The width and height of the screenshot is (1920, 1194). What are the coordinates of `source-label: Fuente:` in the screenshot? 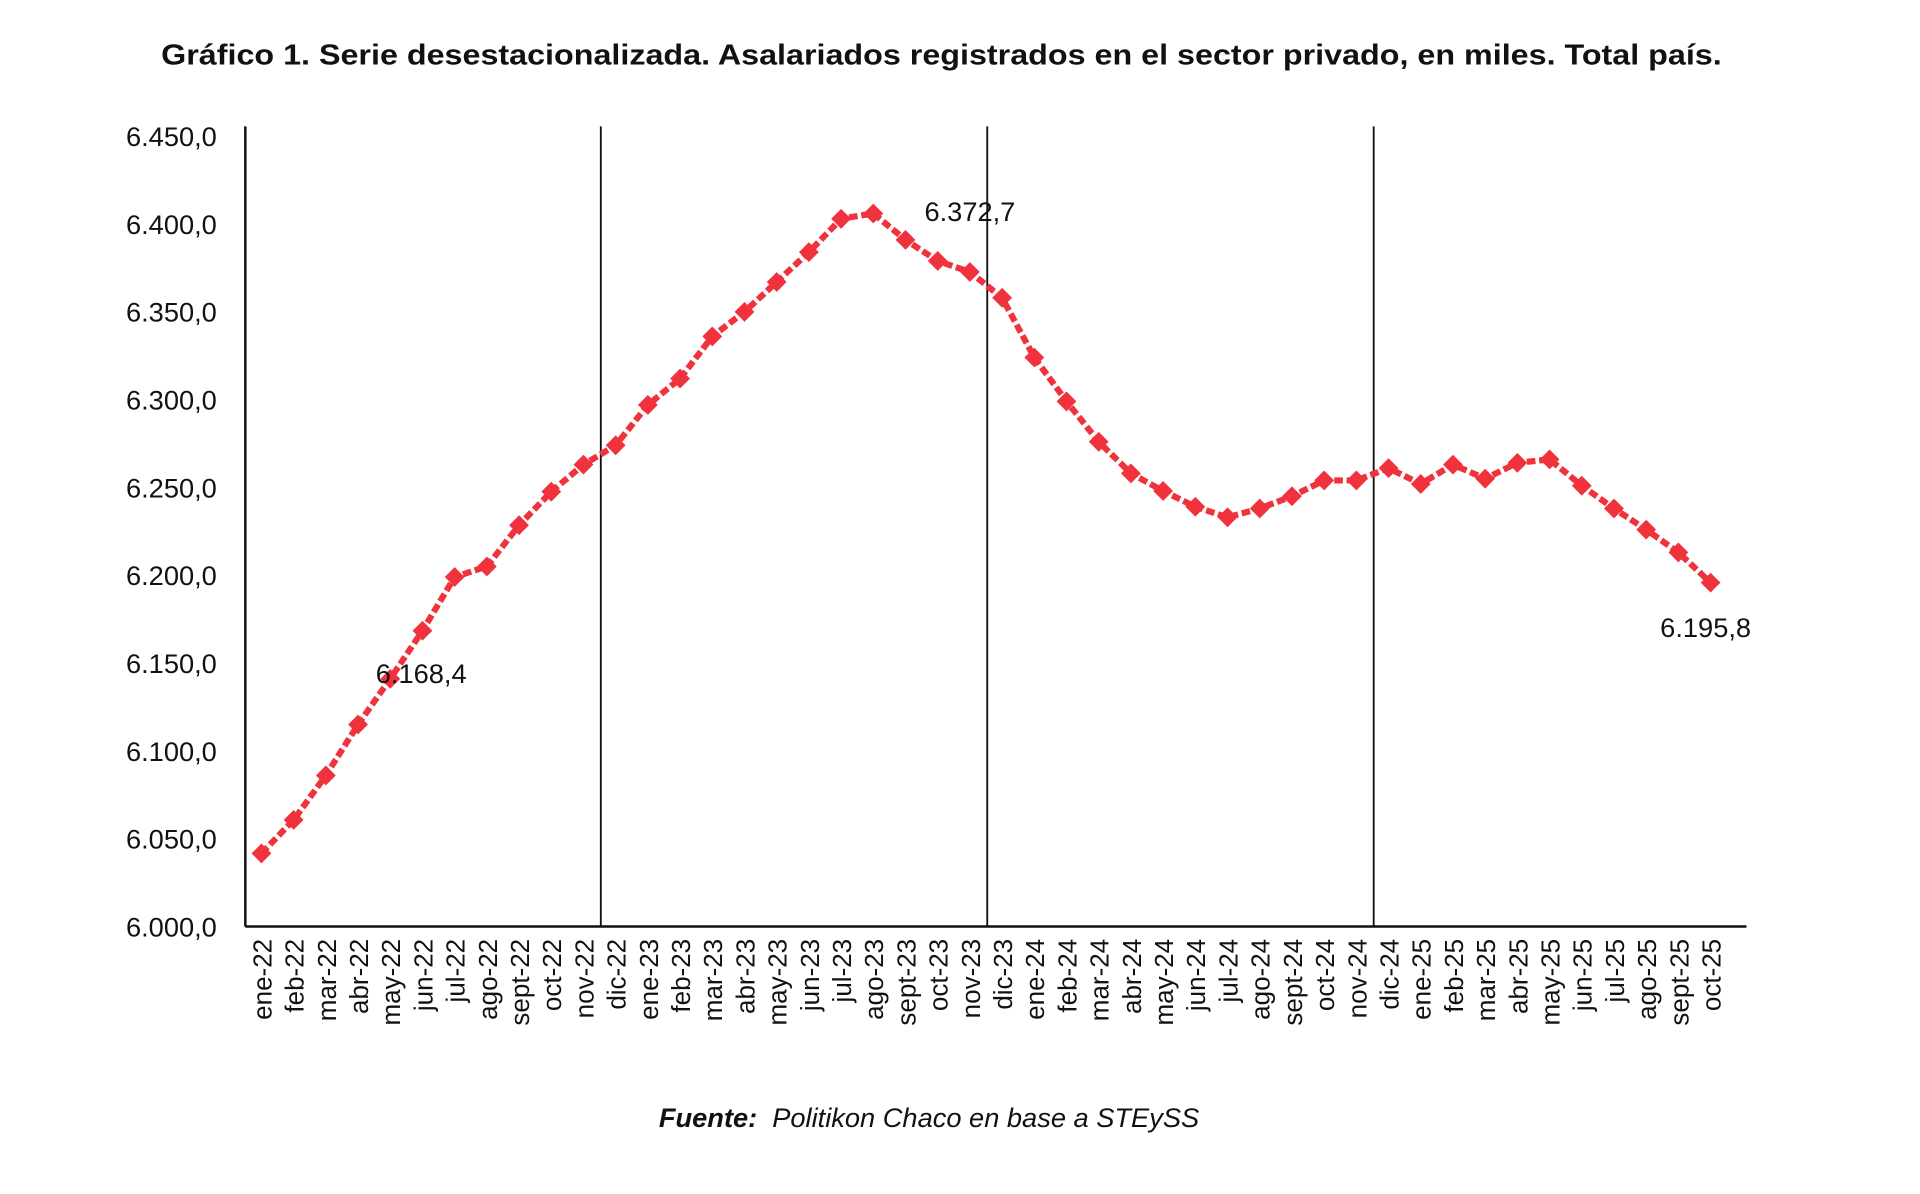 It's located at (708, 1117).